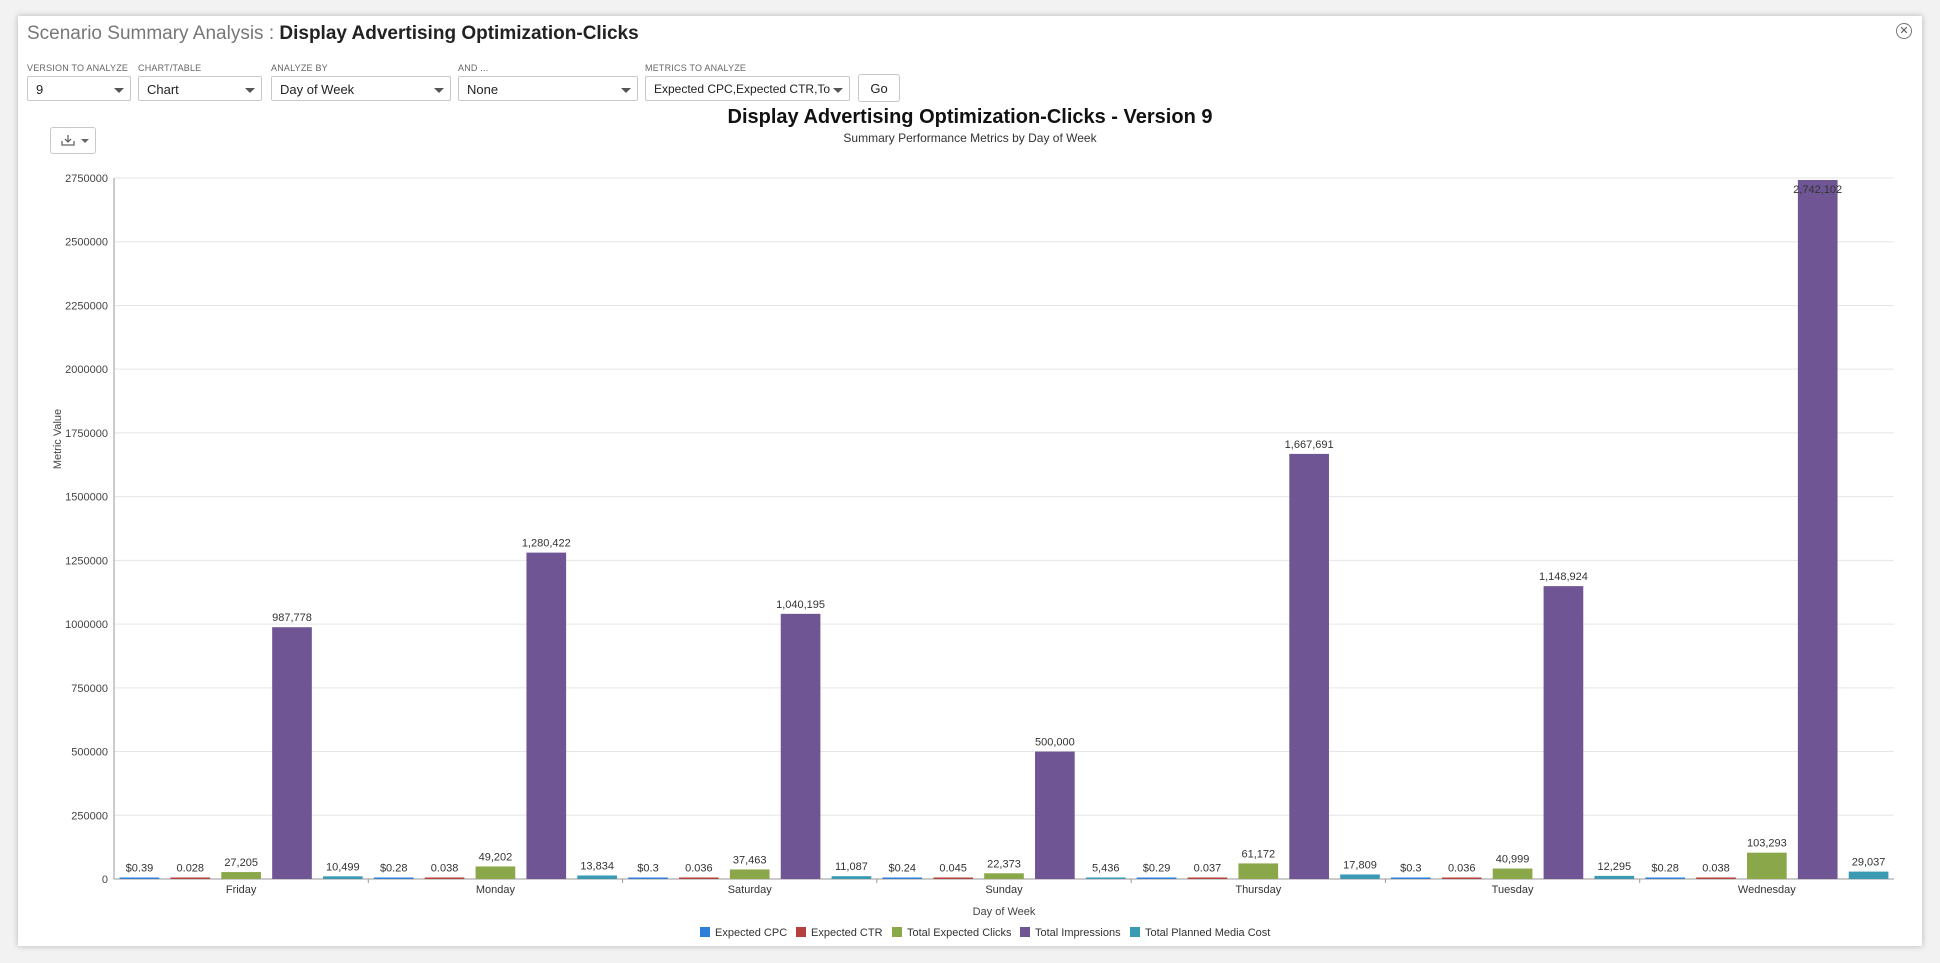 This screenshot has height=963, width=1940. Describe the element at coordinates (86, 498) in the screenshot. I see `y-tick-label: 1500000` at that location.